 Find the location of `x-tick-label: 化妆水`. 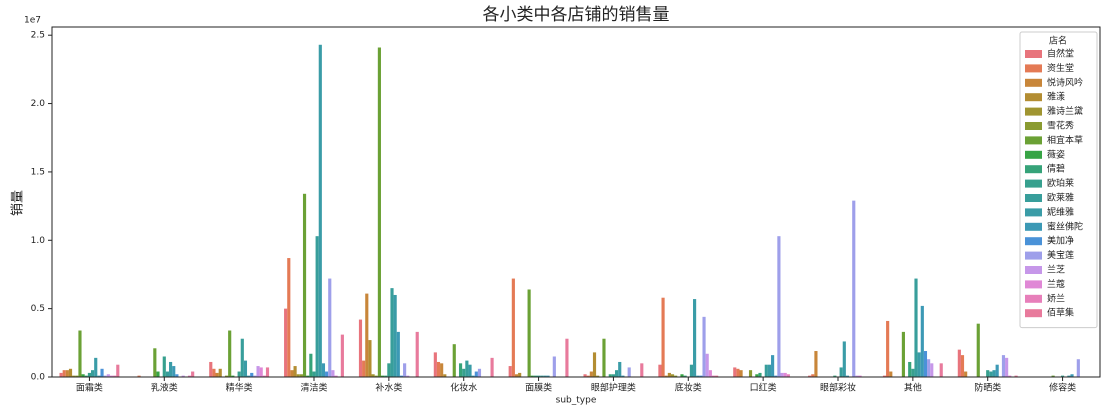

x-tick-label: 化妆水 is located at coordinates (463, 388).